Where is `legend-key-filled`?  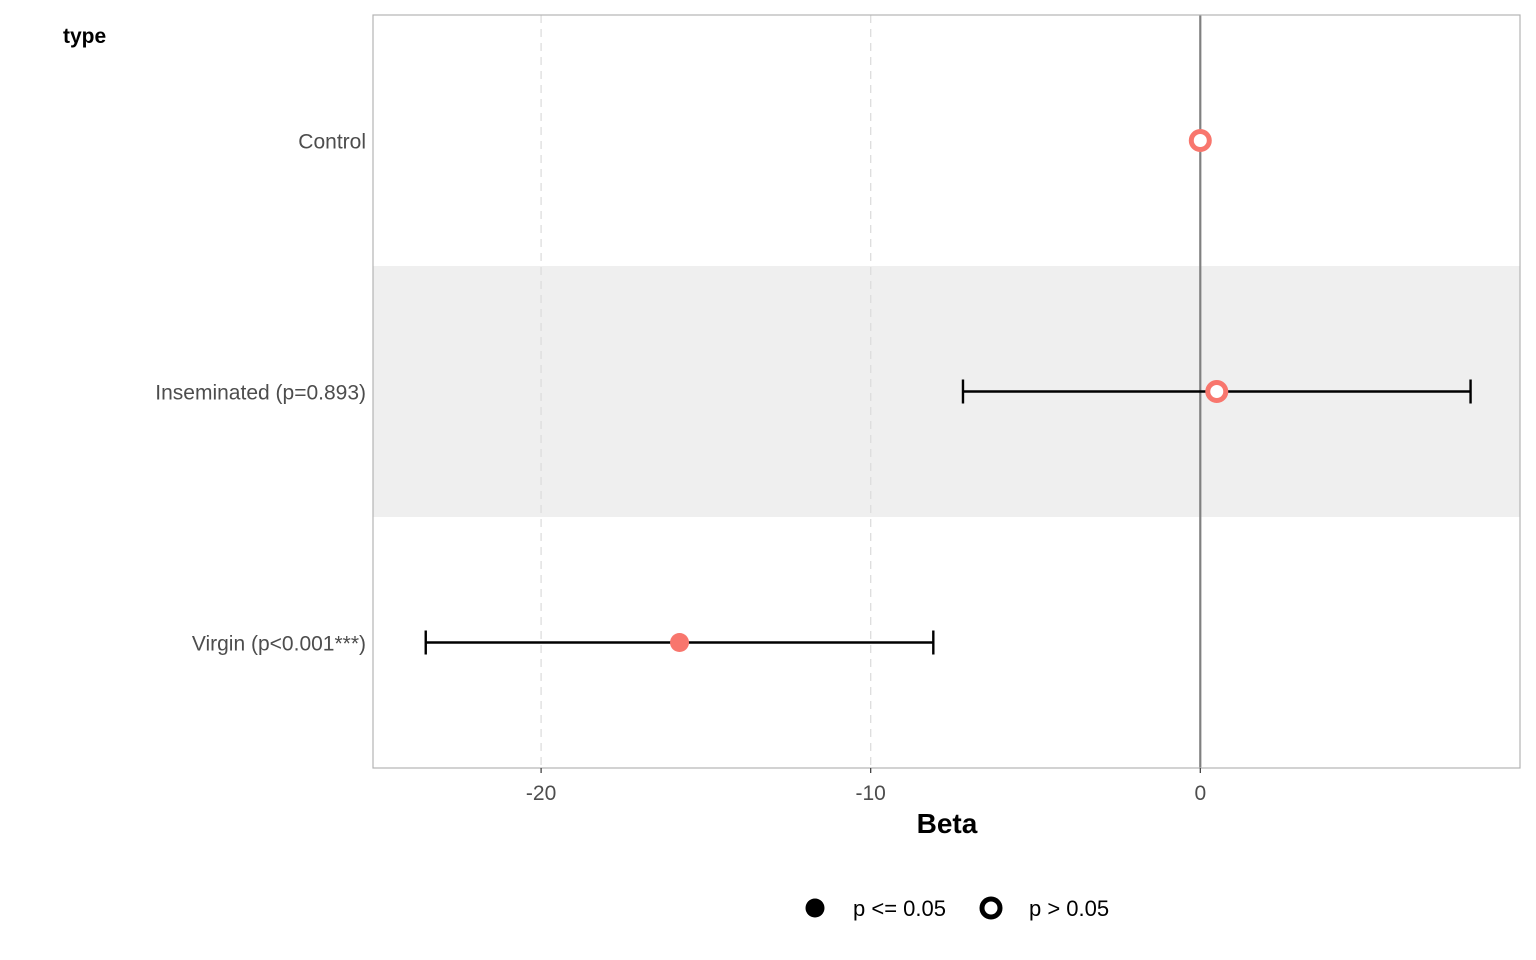 legend-key-filled is located at coordinates (815, 908).